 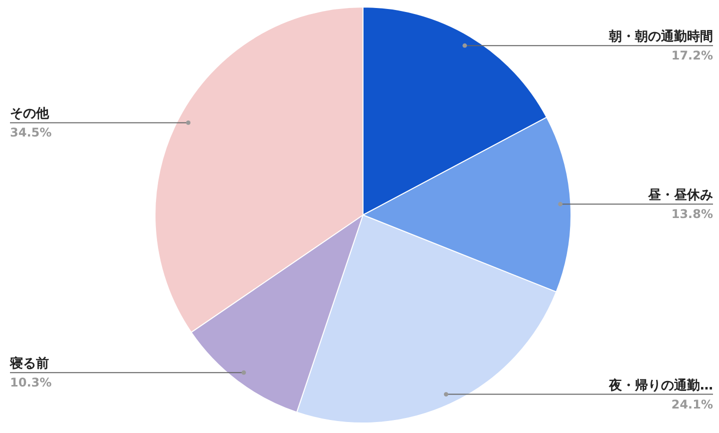 What do you see at coordinates (692, 55) in the screenshot?
I see `data-label: 17.2%` at bounding box center [692, 55].